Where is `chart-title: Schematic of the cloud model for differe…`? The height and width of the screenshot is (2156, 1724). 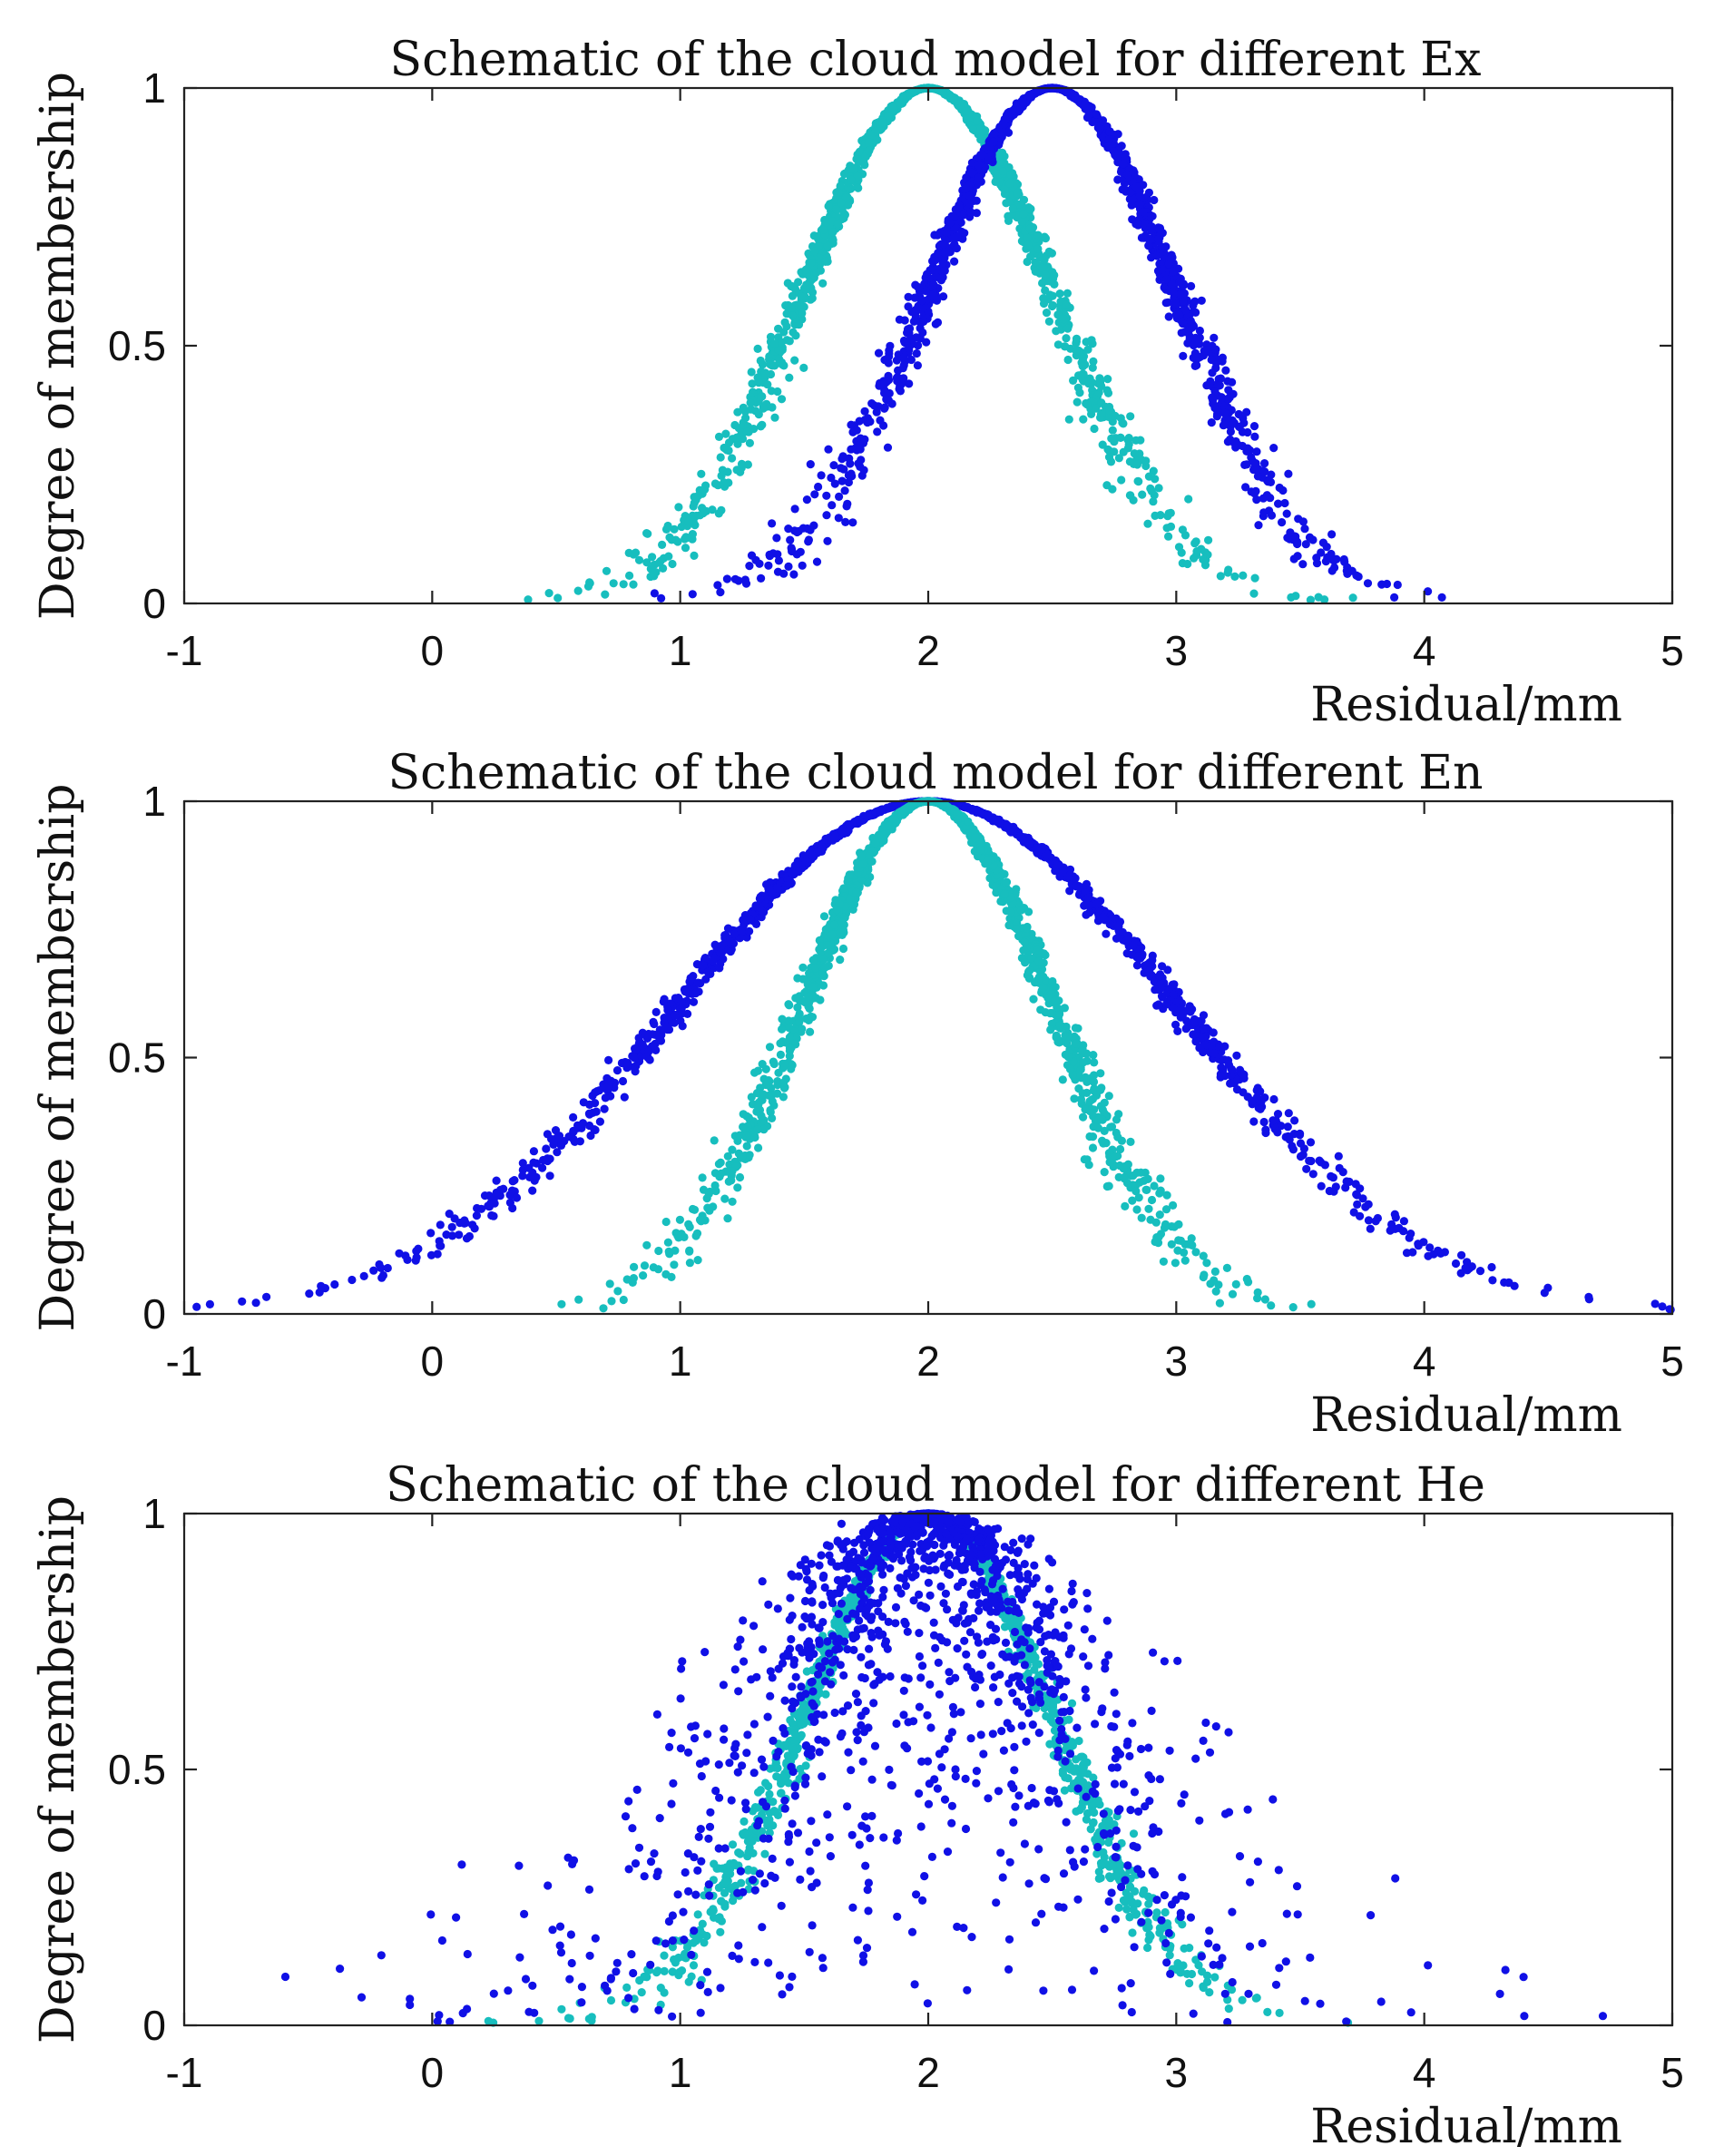
chart-title: Schematic of the cloud model for differe… is located at coordinates (936, 60).